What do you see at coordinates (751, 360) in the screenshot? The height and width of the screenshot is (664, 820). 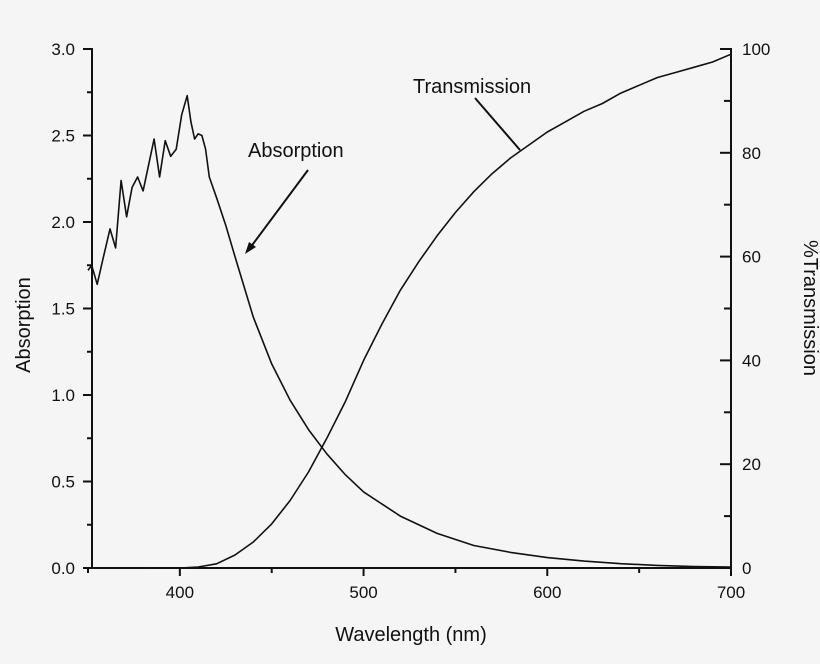 I see `y2-tick-label: 40` at bounding box center [751, 360].